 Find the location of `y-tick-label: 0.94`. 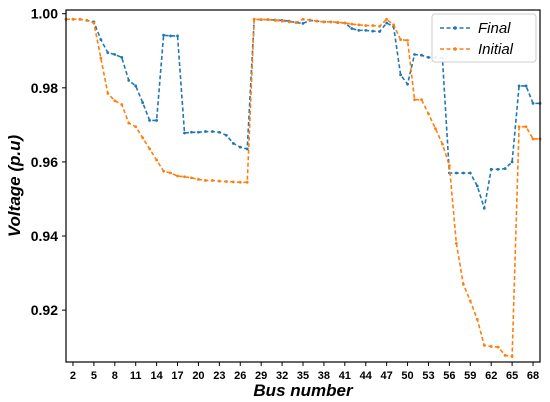

y-tick-label: 0.94 is located at coordinates (44, 236).